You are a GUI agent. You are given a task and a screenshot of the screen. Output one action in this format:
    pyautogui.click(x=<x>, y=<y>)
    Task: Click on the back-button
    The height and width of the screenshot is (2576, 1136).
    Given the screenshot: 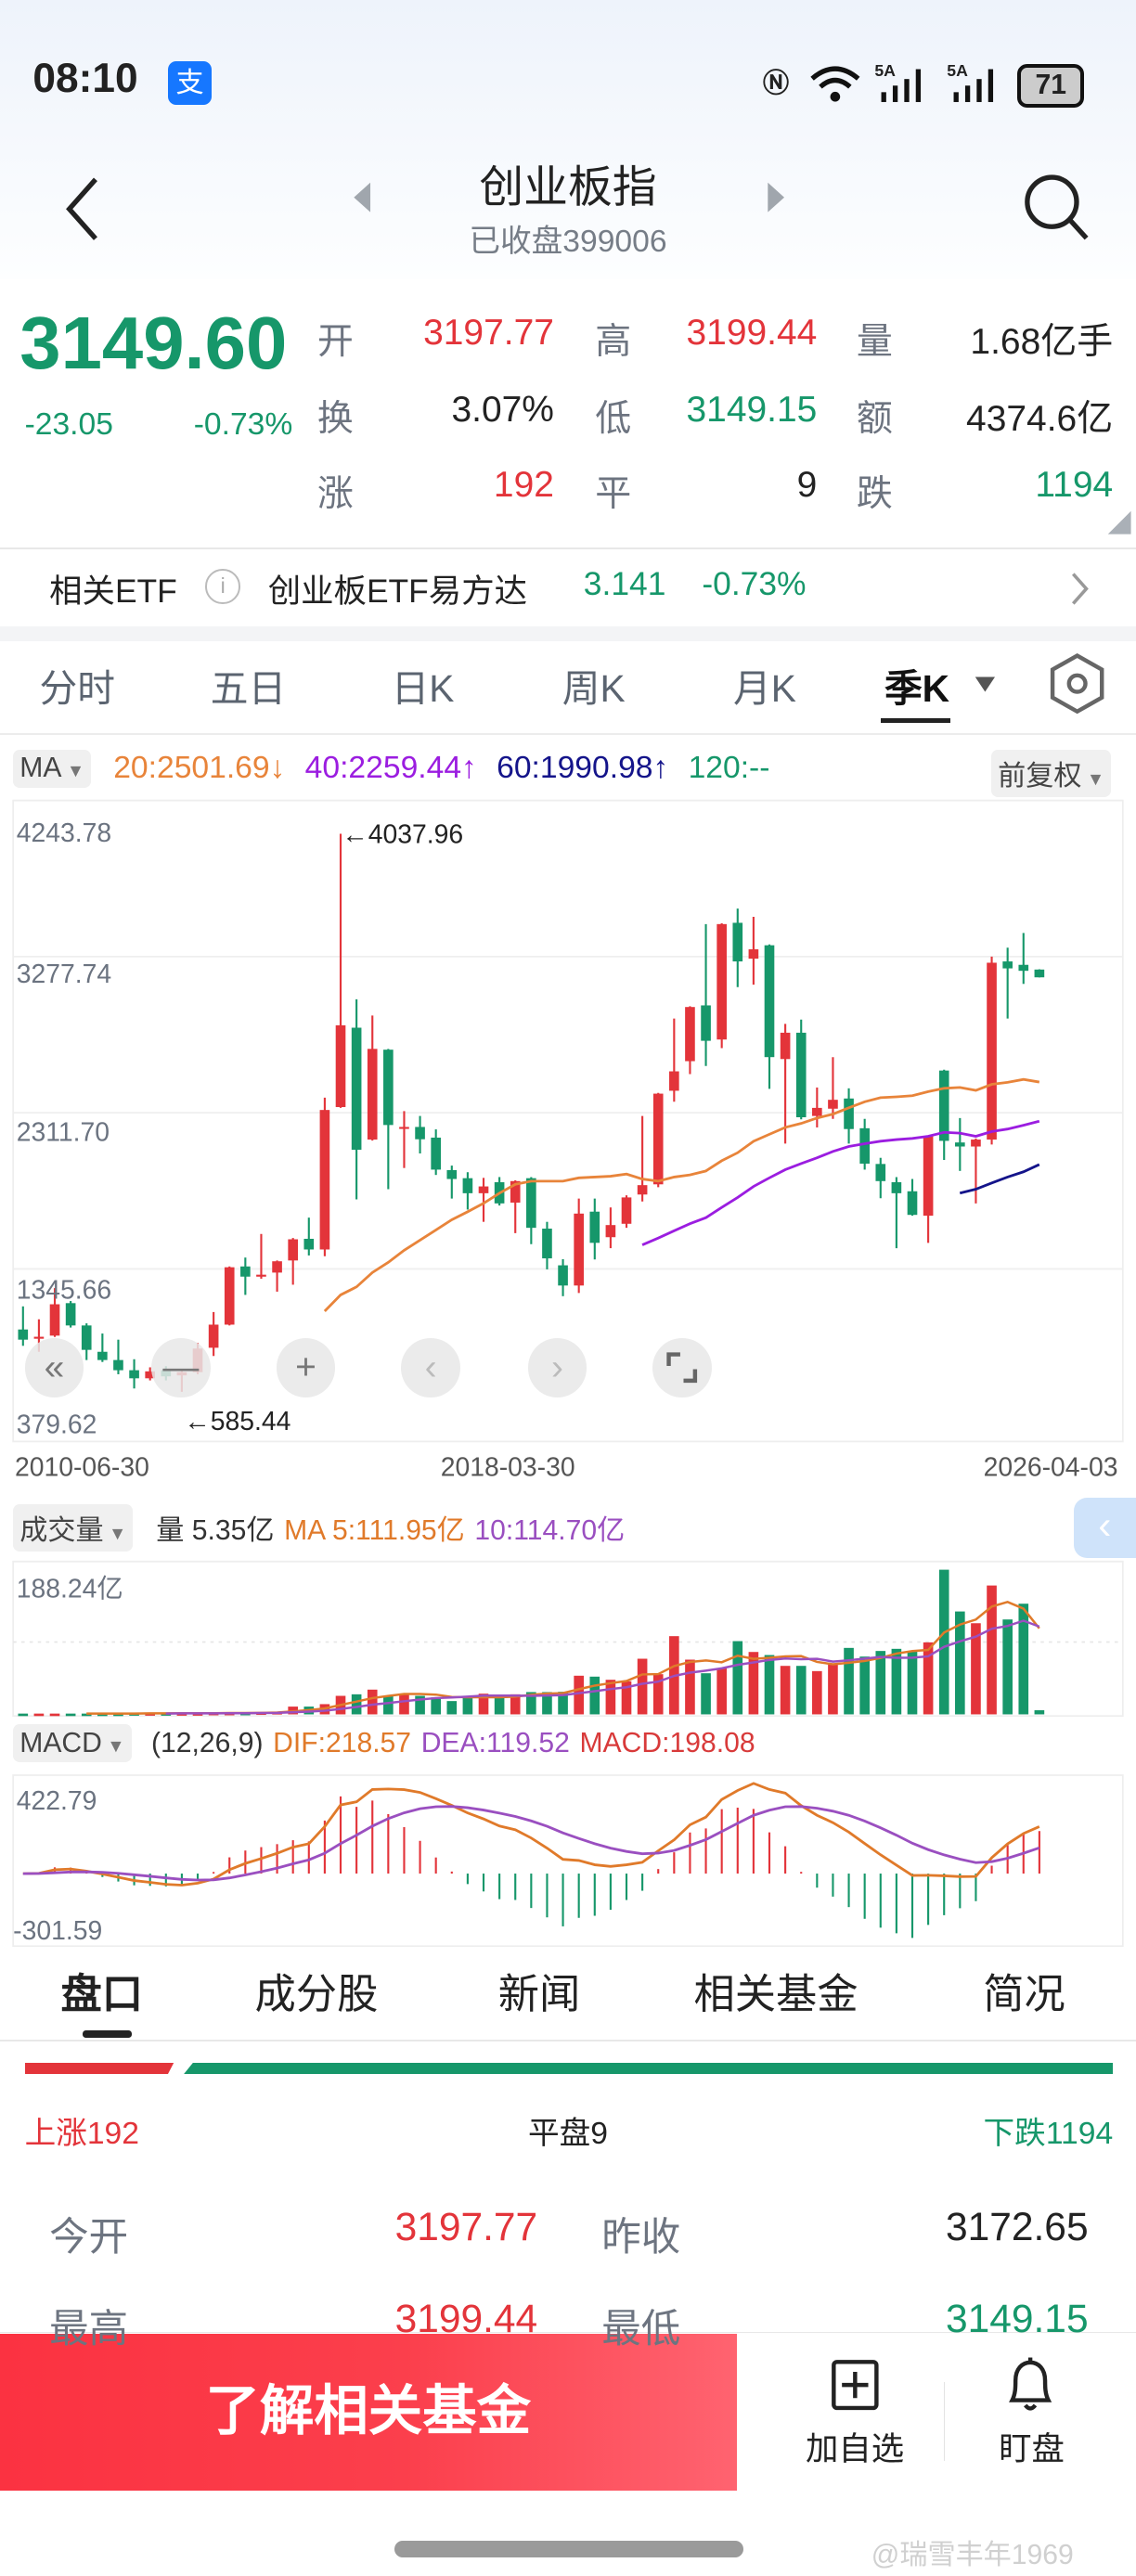 What is the action you would take?
    pyautogui.click(x=82, y=208)
    